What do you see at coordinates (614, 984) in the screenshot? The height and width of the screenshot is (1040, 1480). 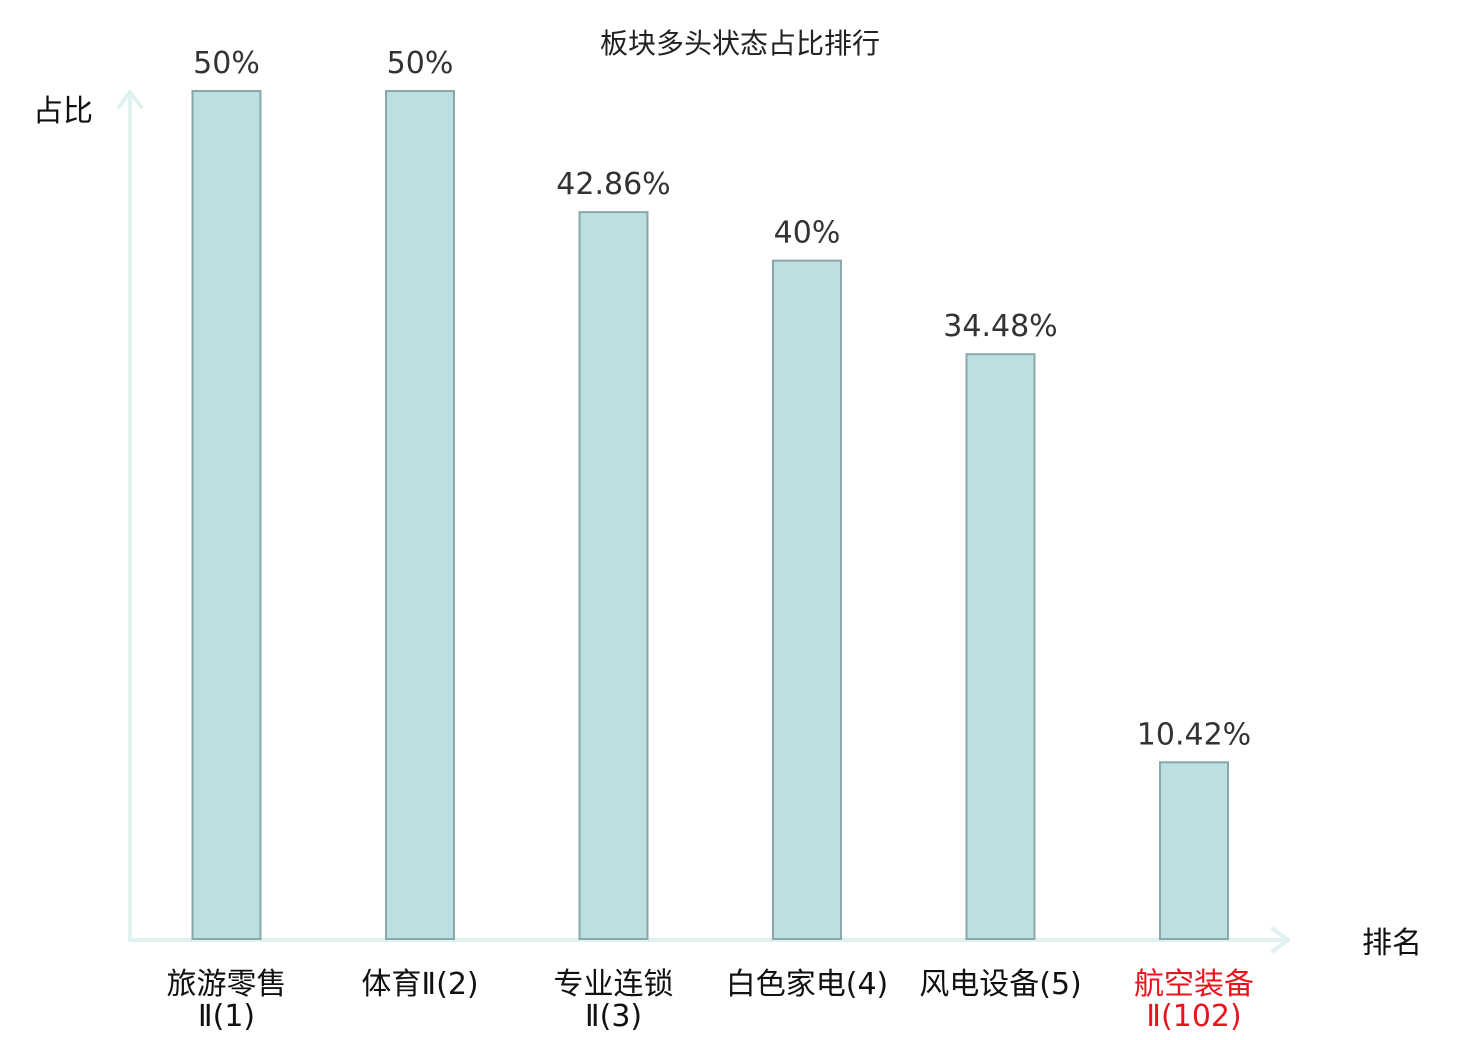 I see `x-tick-label: 专业连锁` at bounding box center [614, 984].